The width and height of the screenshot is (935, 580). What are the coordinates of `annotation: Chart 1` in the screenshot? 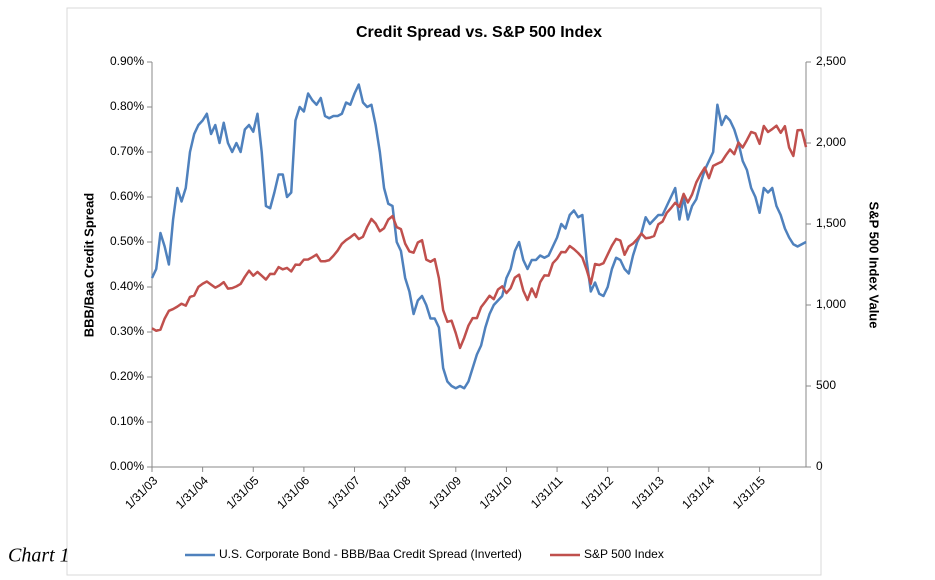 It's located at (39, 556).